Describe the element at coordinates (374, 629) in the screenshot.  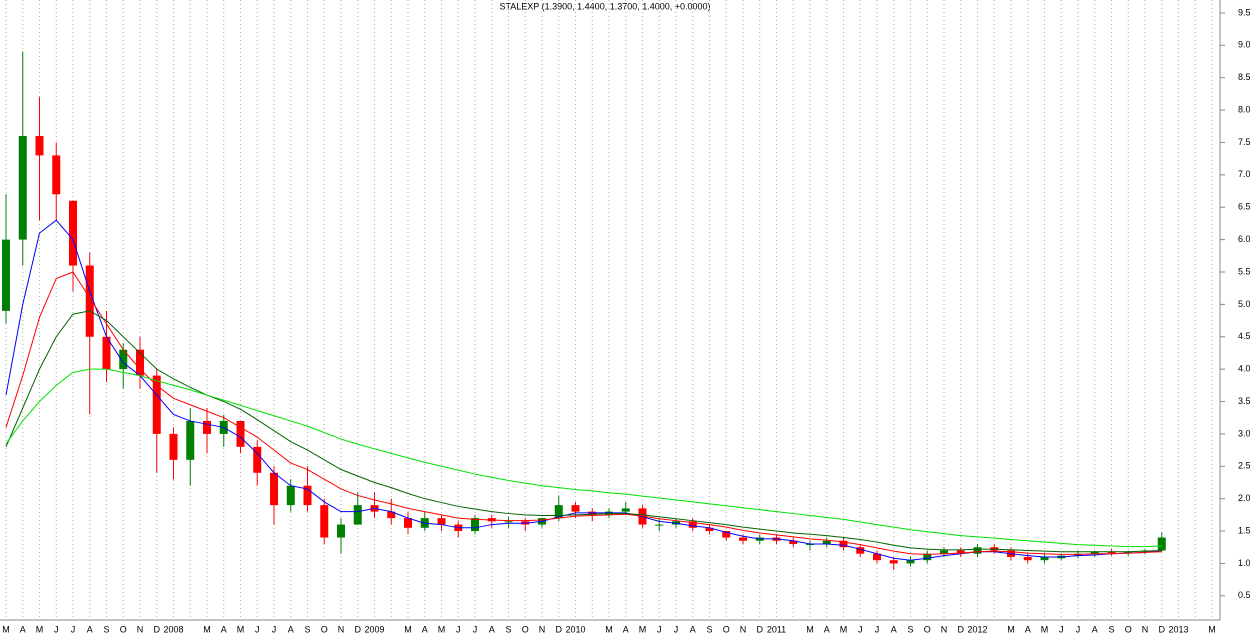
I see `x-tick-label: 2009` at that location.